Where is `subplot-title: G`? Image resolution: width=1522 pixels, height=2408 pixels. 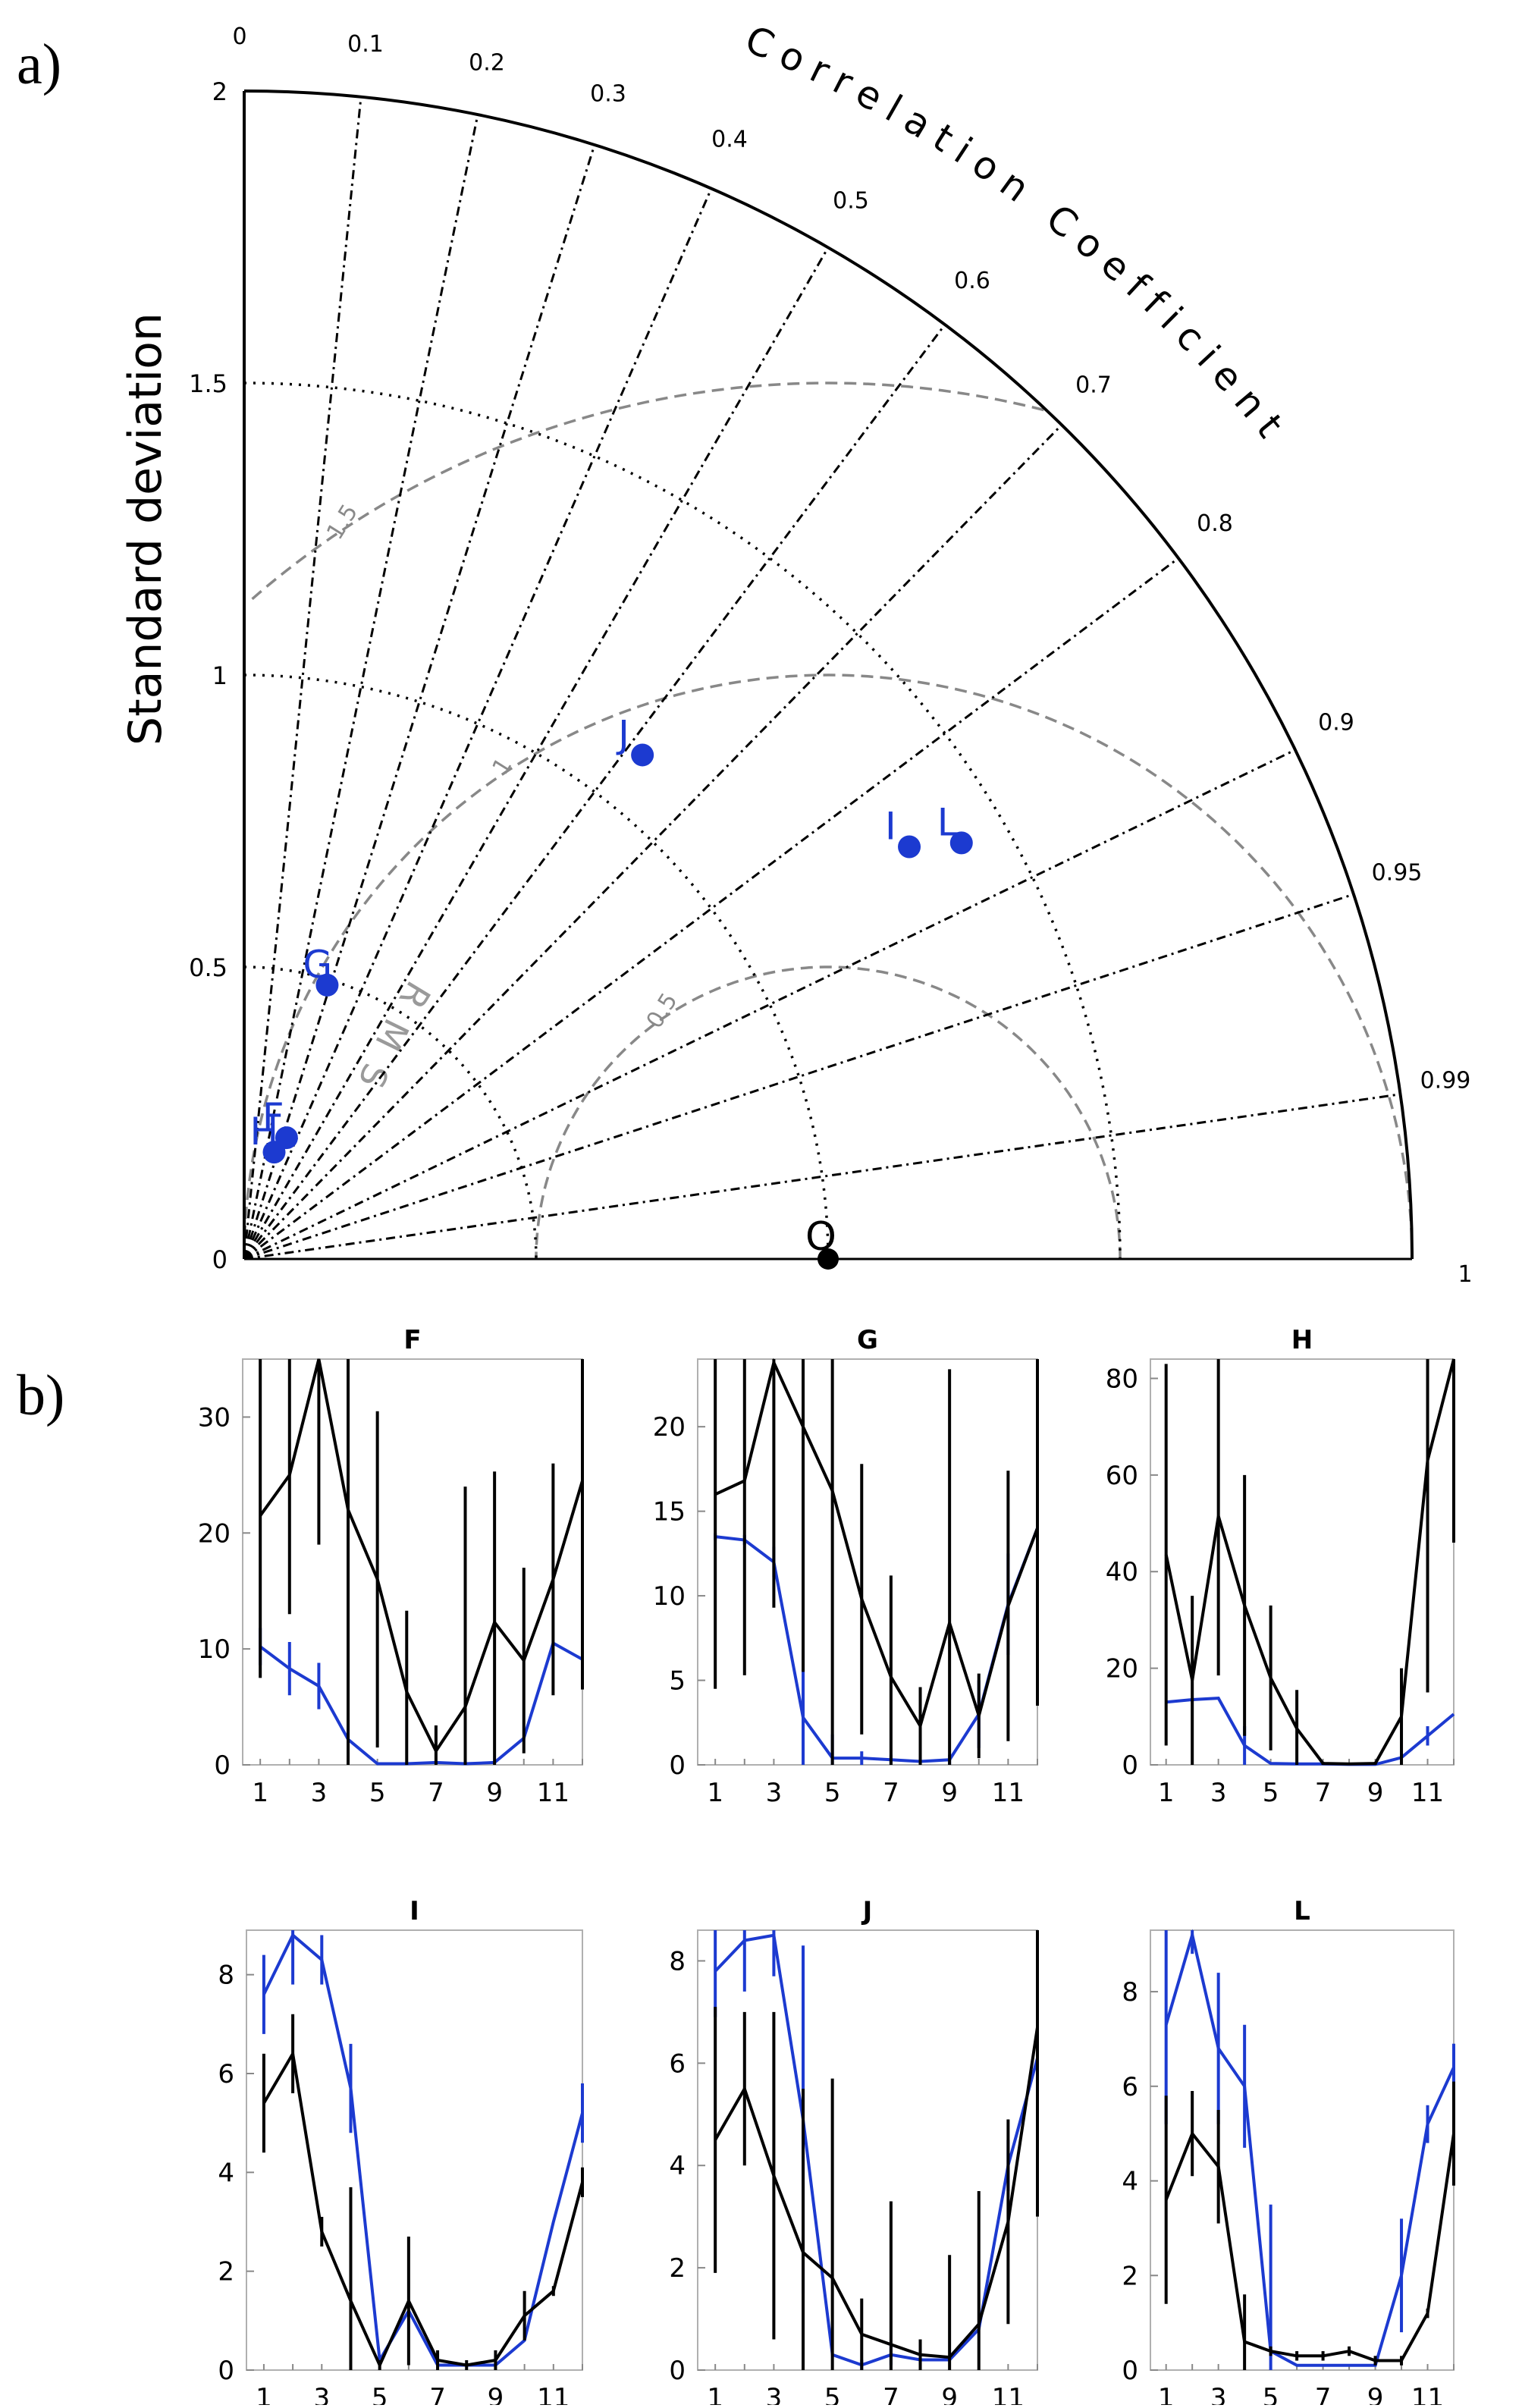
subplot-title: G is located at coordinates (867, 1340).